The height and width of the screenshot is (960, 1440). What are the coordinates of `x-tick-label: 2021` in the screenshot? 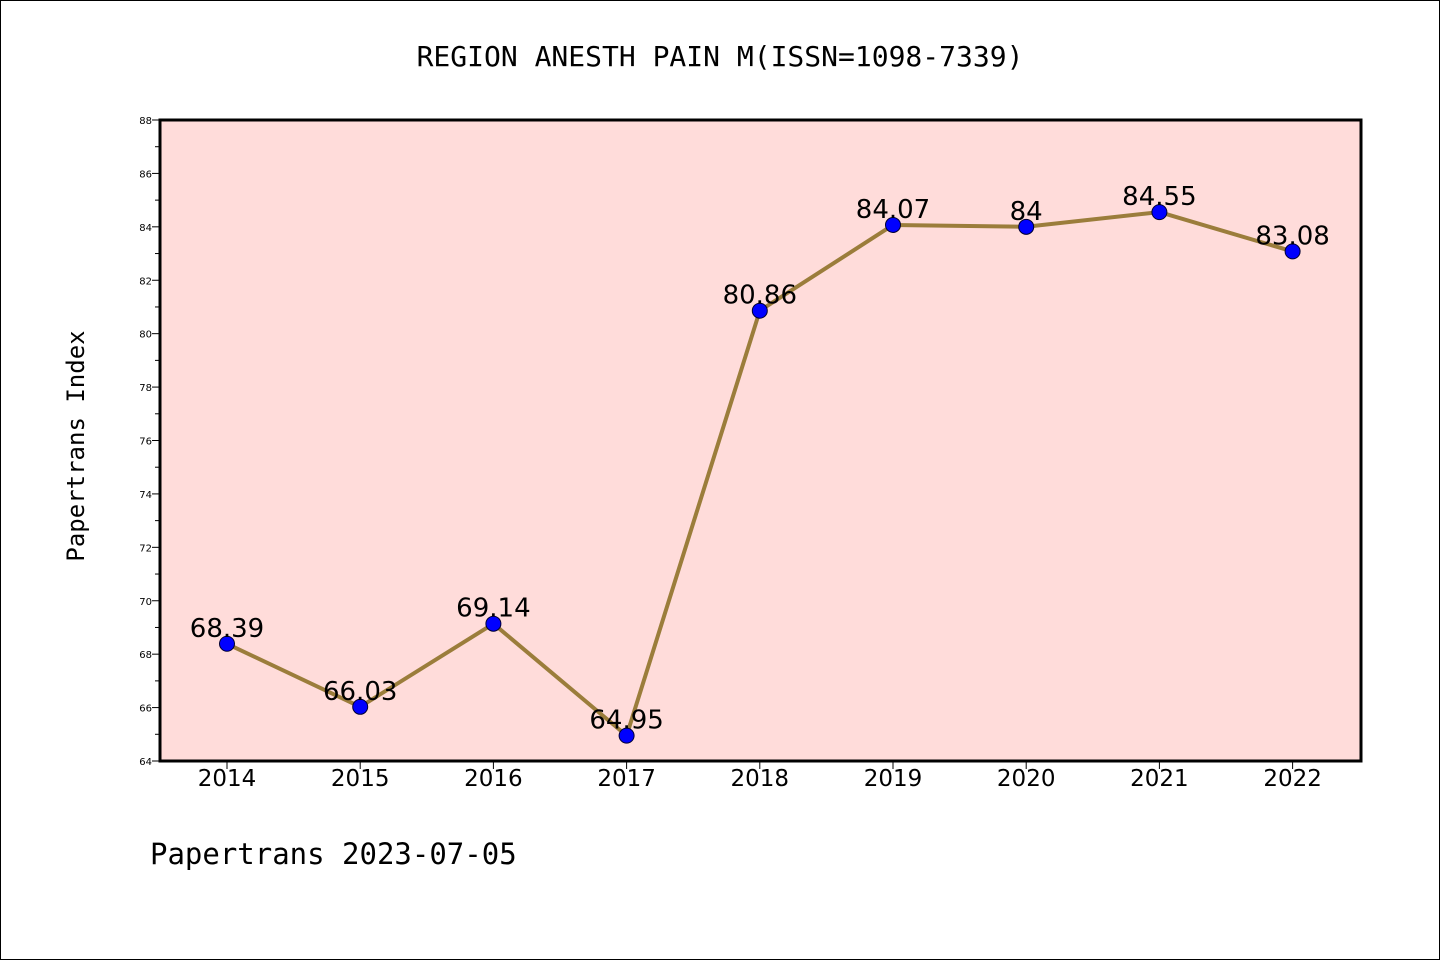 It's located at (1159, 779).